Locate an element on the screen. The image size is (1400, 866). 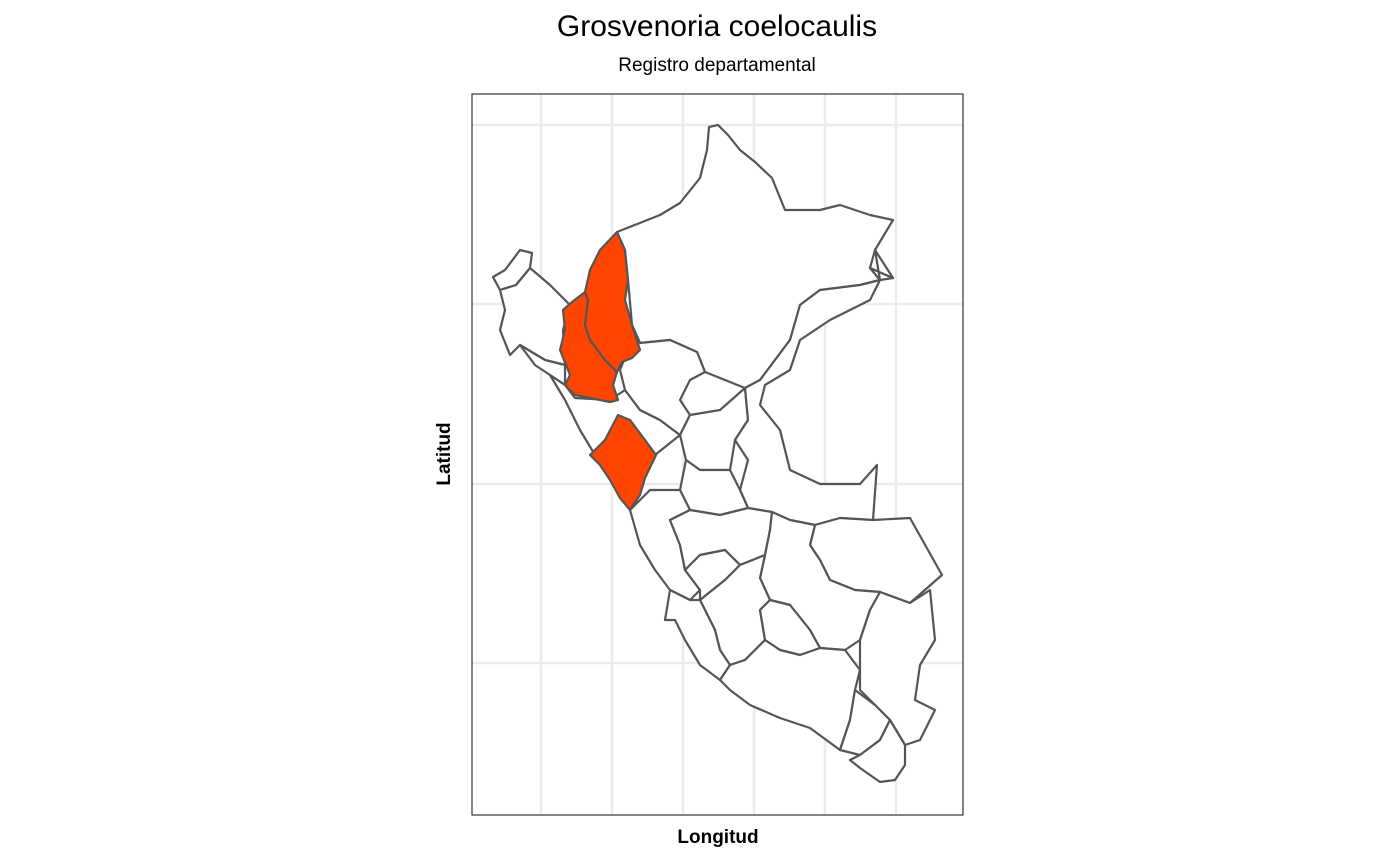
department-puno is located at coordinates (897, 667).